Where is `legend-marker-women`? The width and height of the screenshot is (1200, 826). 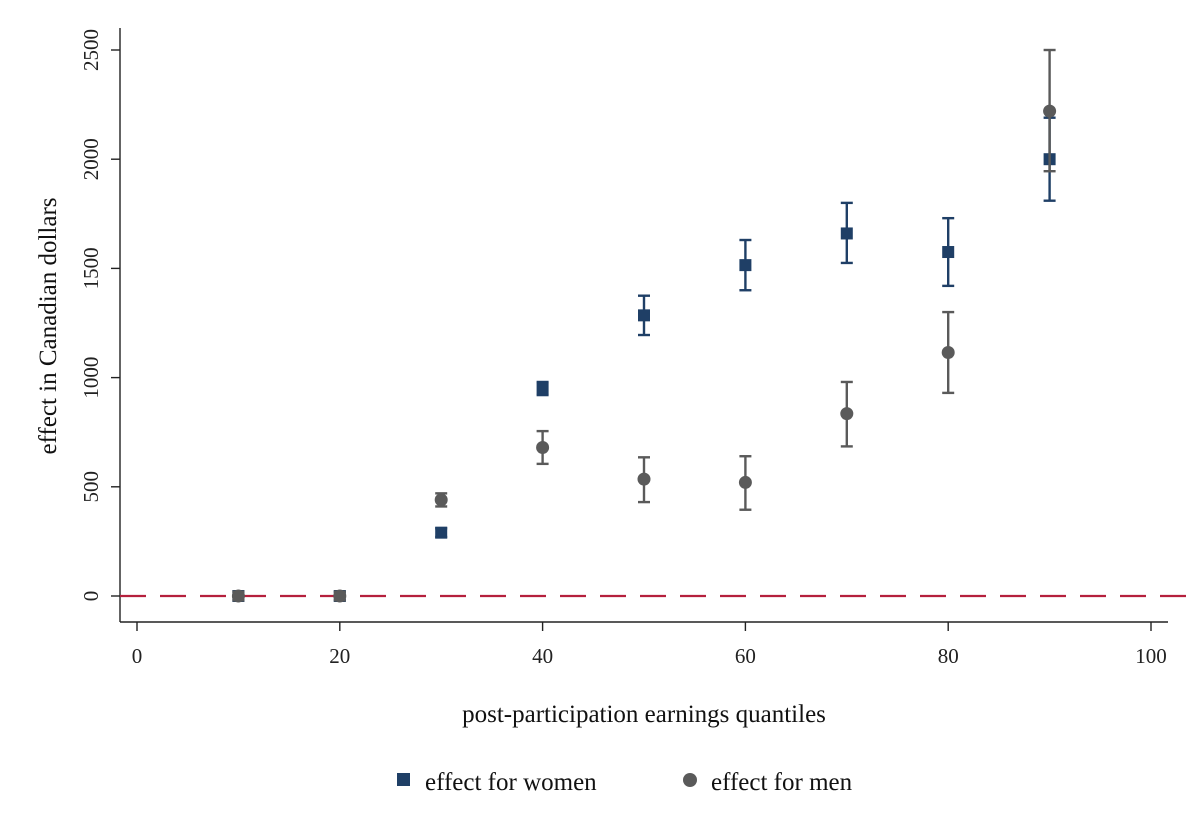
legend-marker-women is located at coordinates (403, 779).